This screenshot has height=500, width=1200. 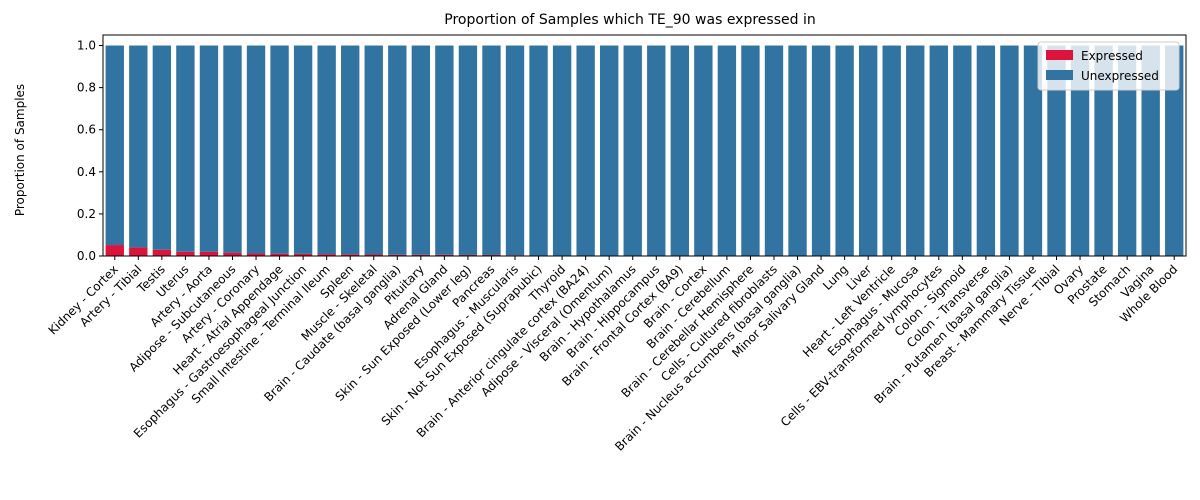 What do you see at coordinates (90, 151) in the screenshot?
I see `y-axis: 0.0 0.2 0.4 0.6 0.8 1.0` at bounding box center [90, 151].